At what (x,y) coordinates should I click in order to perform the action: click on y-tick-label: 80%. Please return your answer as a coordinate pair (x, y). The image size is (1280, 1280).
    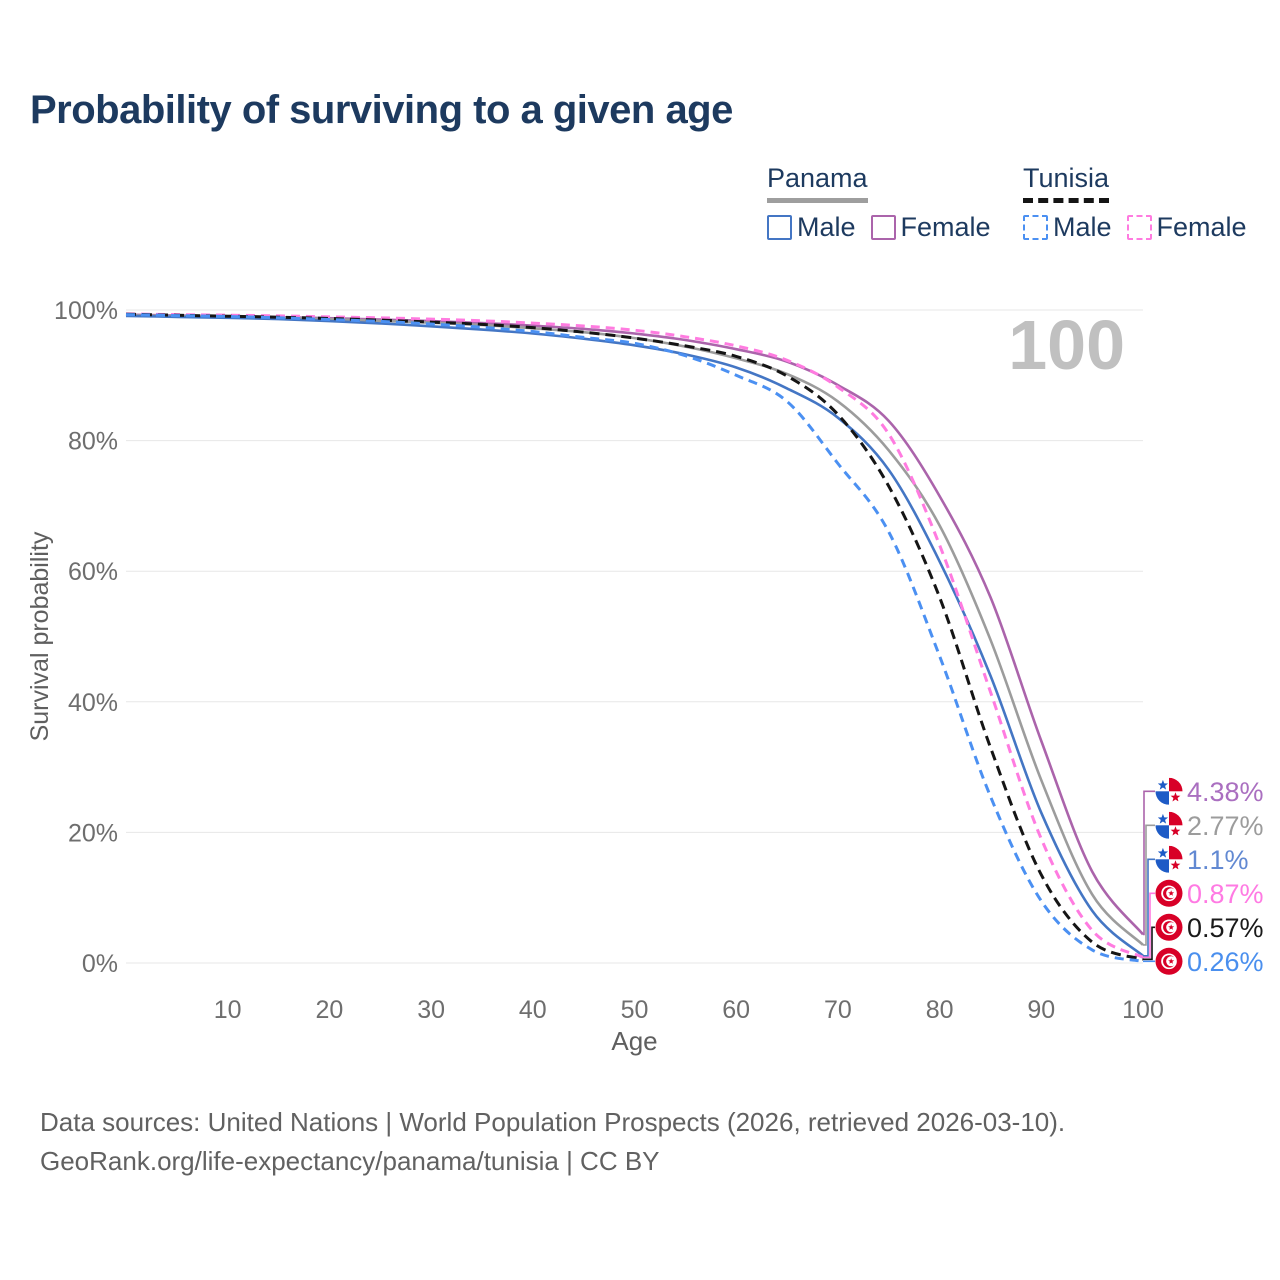
    Looking at the image, I should click on (93, 442).